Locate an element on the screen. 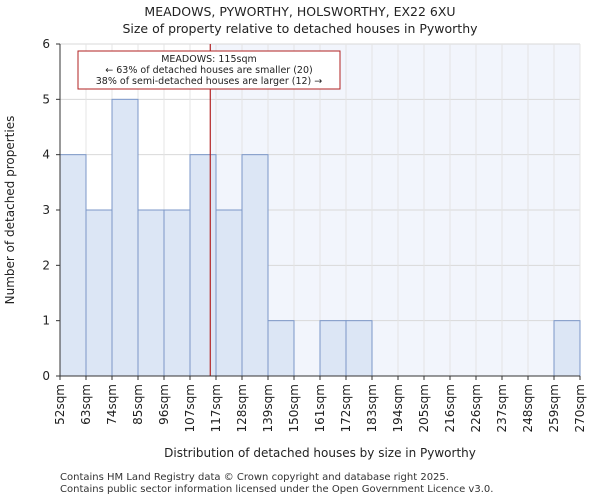 This screenshot has height=500, width=600. y-tick-label: 1 is located at coordinates (46, 321).